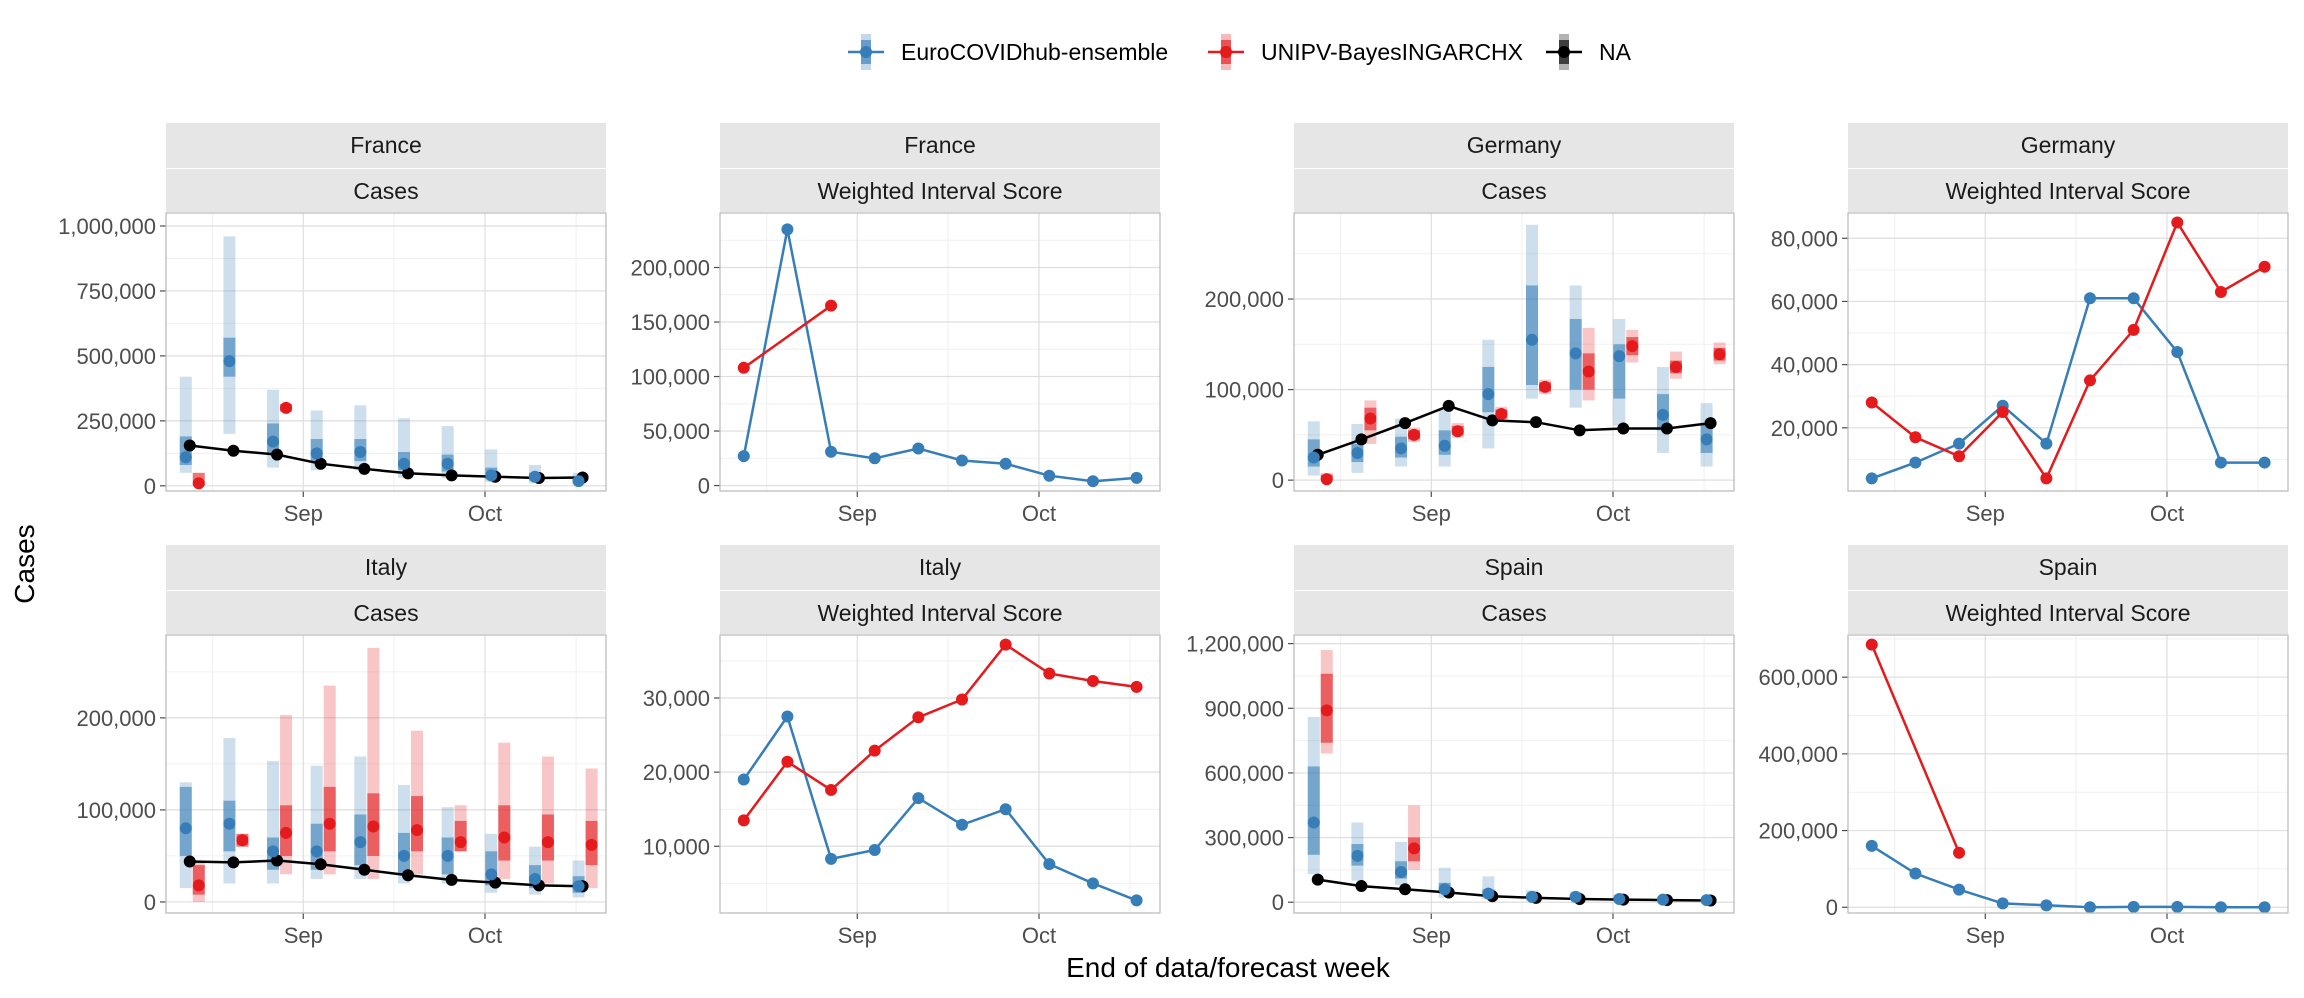 The height and width of the screenshot is (998, 2304). I want to click on y-tick-label: 0, so click(704, 486).